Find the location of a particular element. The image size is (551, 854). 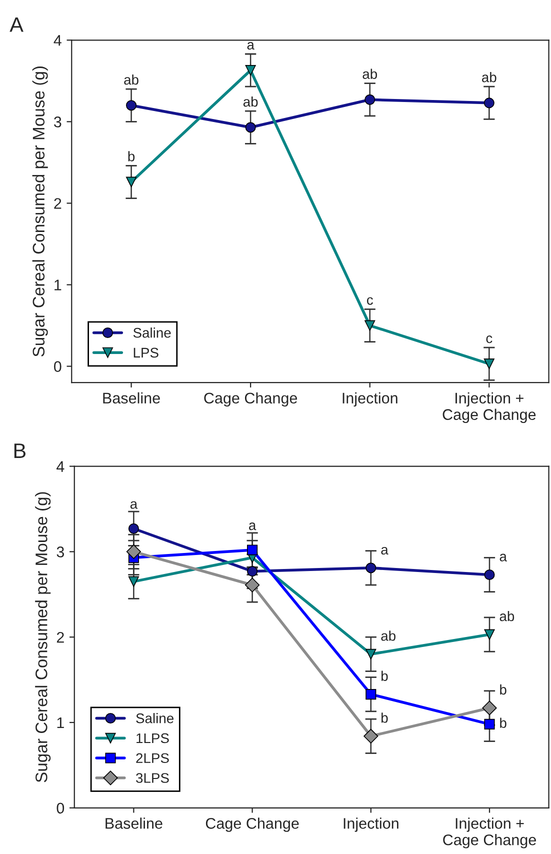

legend-label: 1LPS is located at coordinates (152, 738).